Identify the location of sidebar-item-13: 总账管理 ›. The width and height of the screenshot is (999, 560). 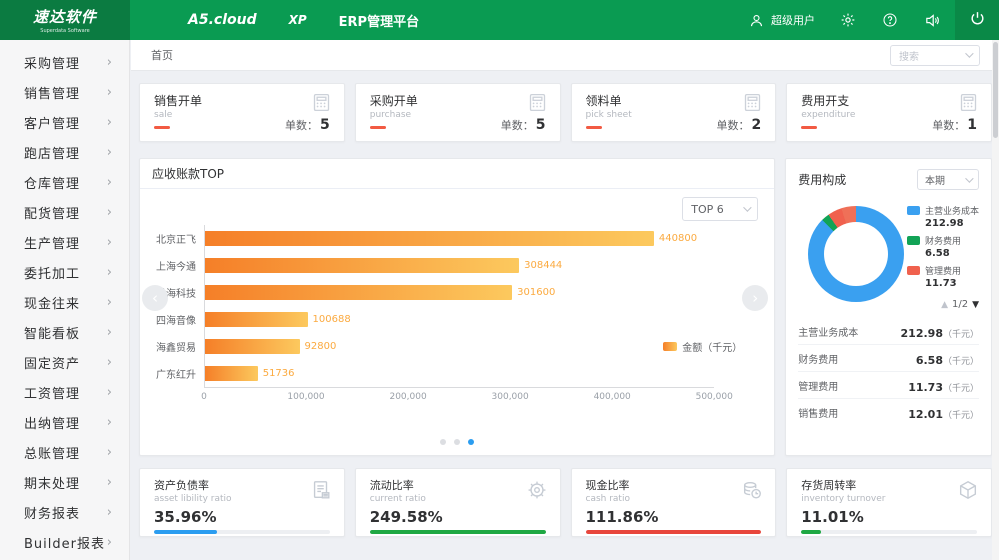
(64, 452).